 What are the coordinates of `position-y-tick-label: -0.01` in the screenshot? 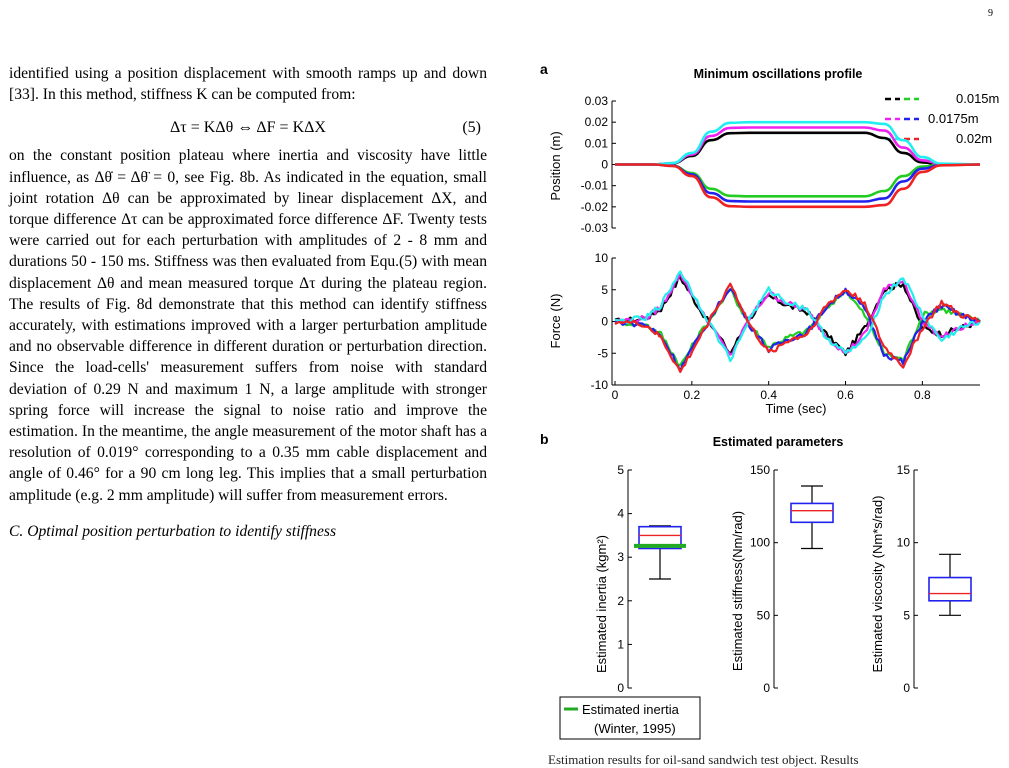 It's located at (595, 186).